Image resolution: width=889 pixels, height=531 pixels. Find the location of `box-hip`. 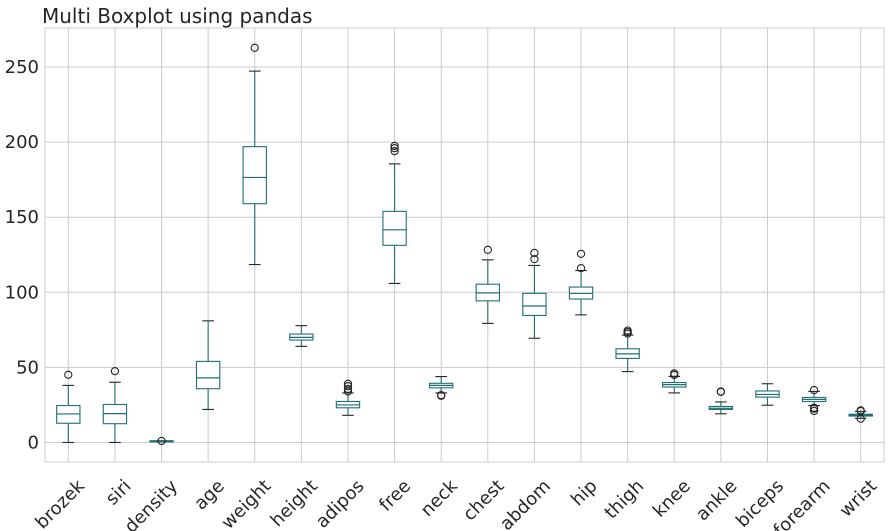

box-hip is located at coordinates (581, 282).